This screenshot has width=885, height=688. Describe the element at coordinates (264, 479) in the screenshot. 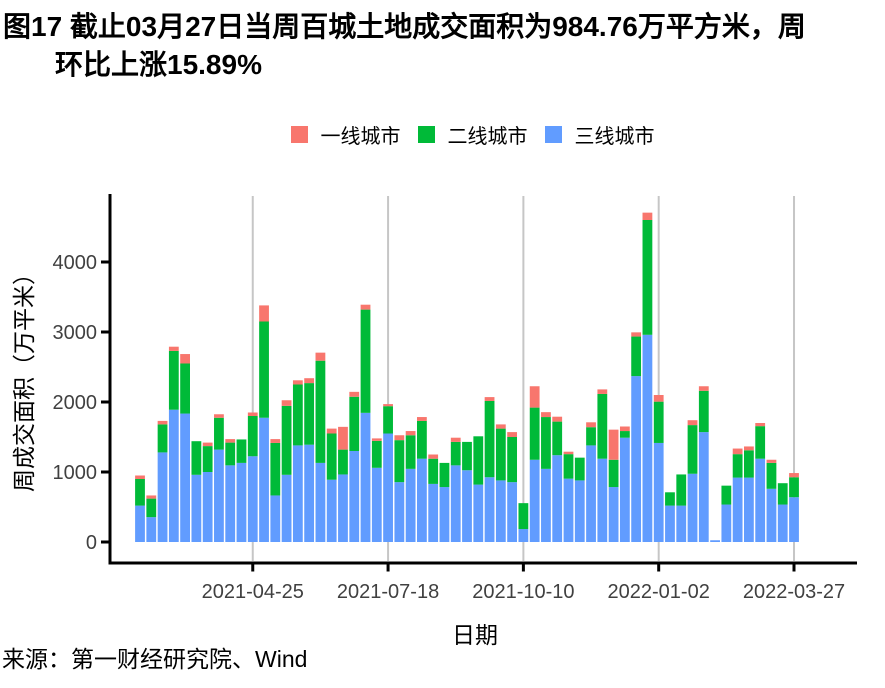

I see `bar-segment-三线城市-2021-05-02` at that location.